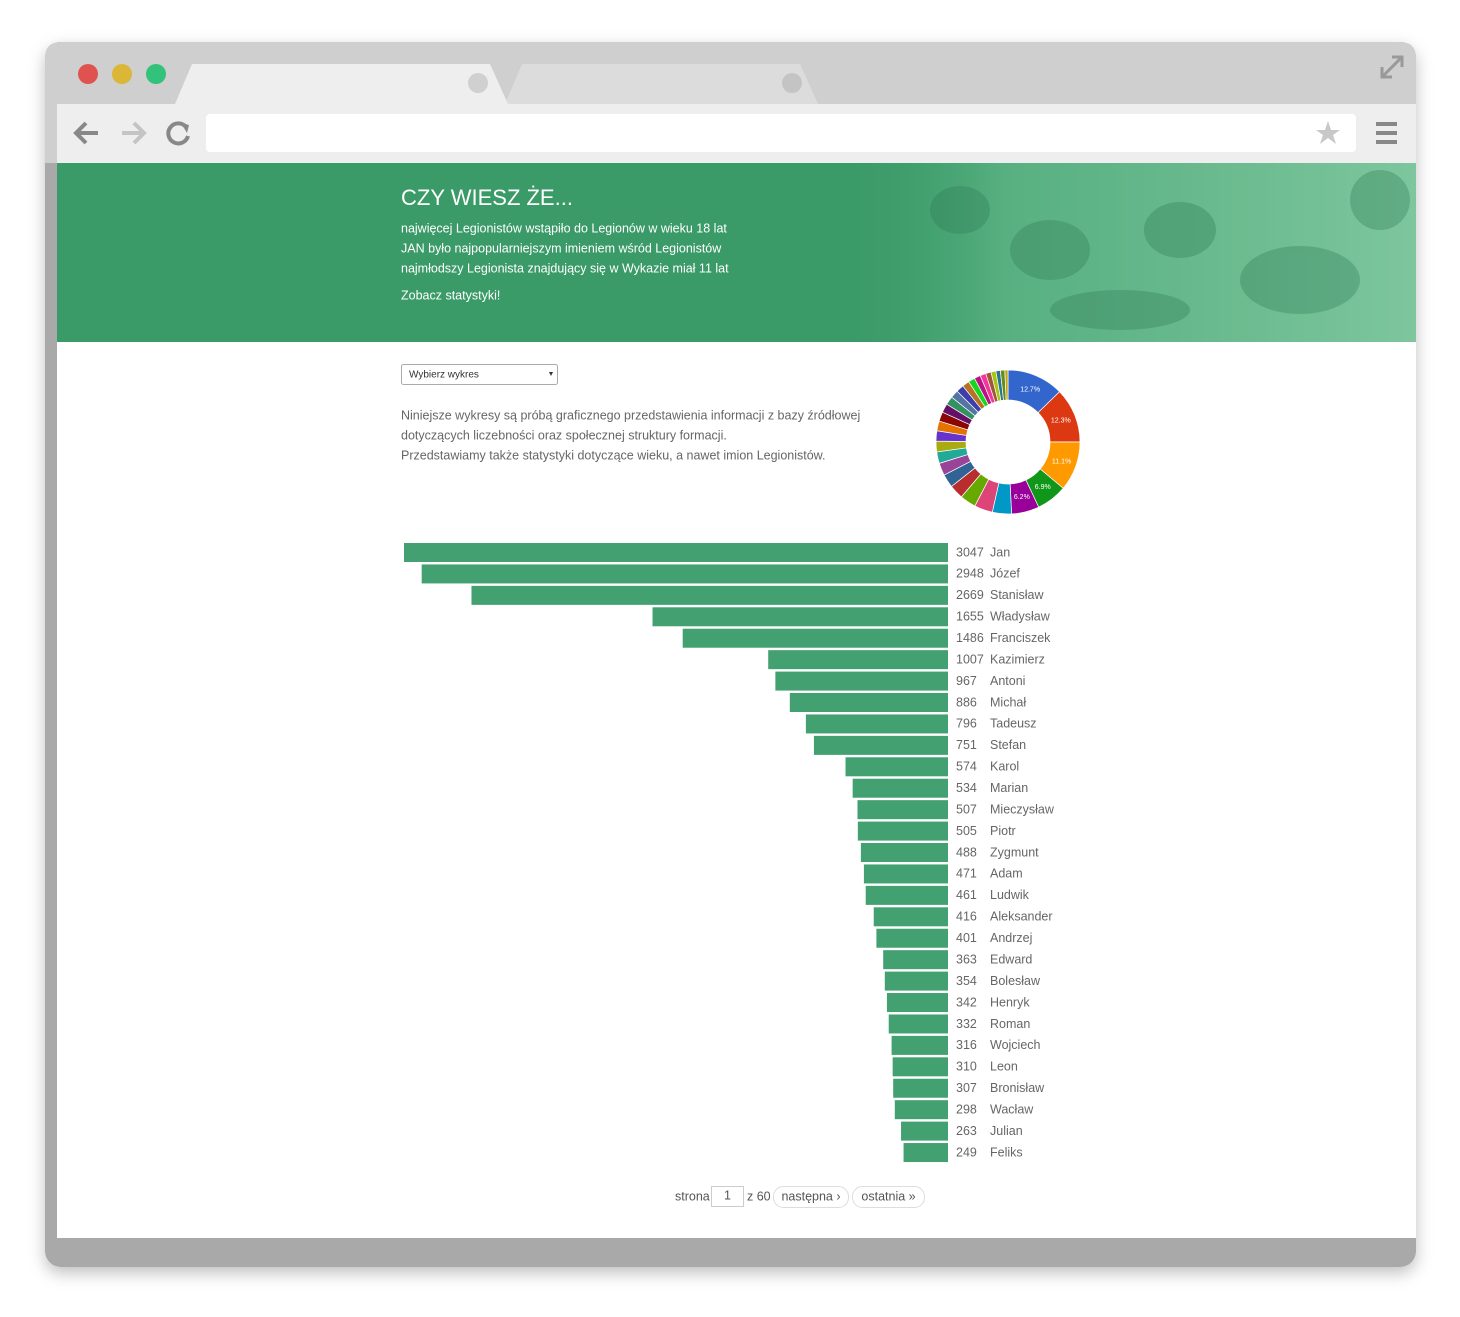 The image size is (1460, 1317). I want to click on value-label: 298, so click(966, 1109).